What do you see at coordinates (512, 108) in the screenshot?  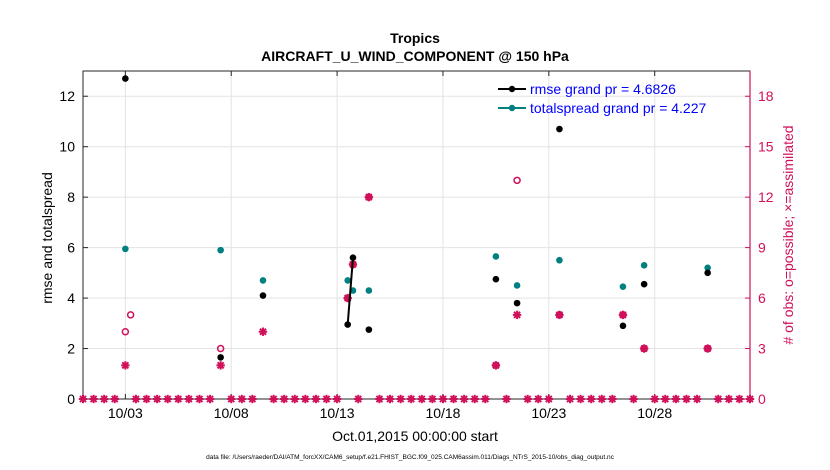 I see `legend-marker-spread` at bounding box center [512, 108].